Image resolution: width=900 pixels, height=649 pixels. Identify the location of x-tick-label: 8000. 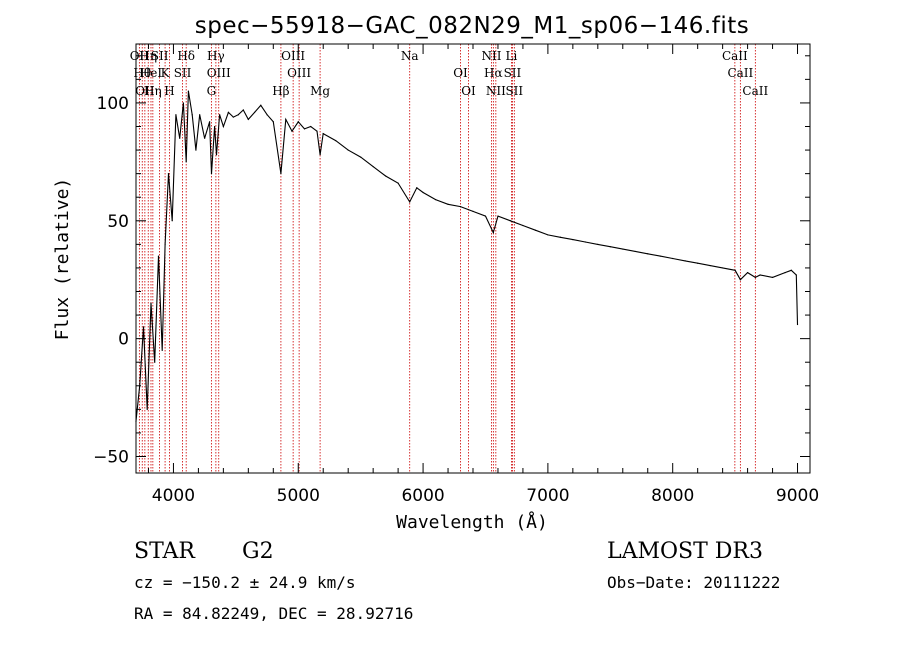
(672, 496).